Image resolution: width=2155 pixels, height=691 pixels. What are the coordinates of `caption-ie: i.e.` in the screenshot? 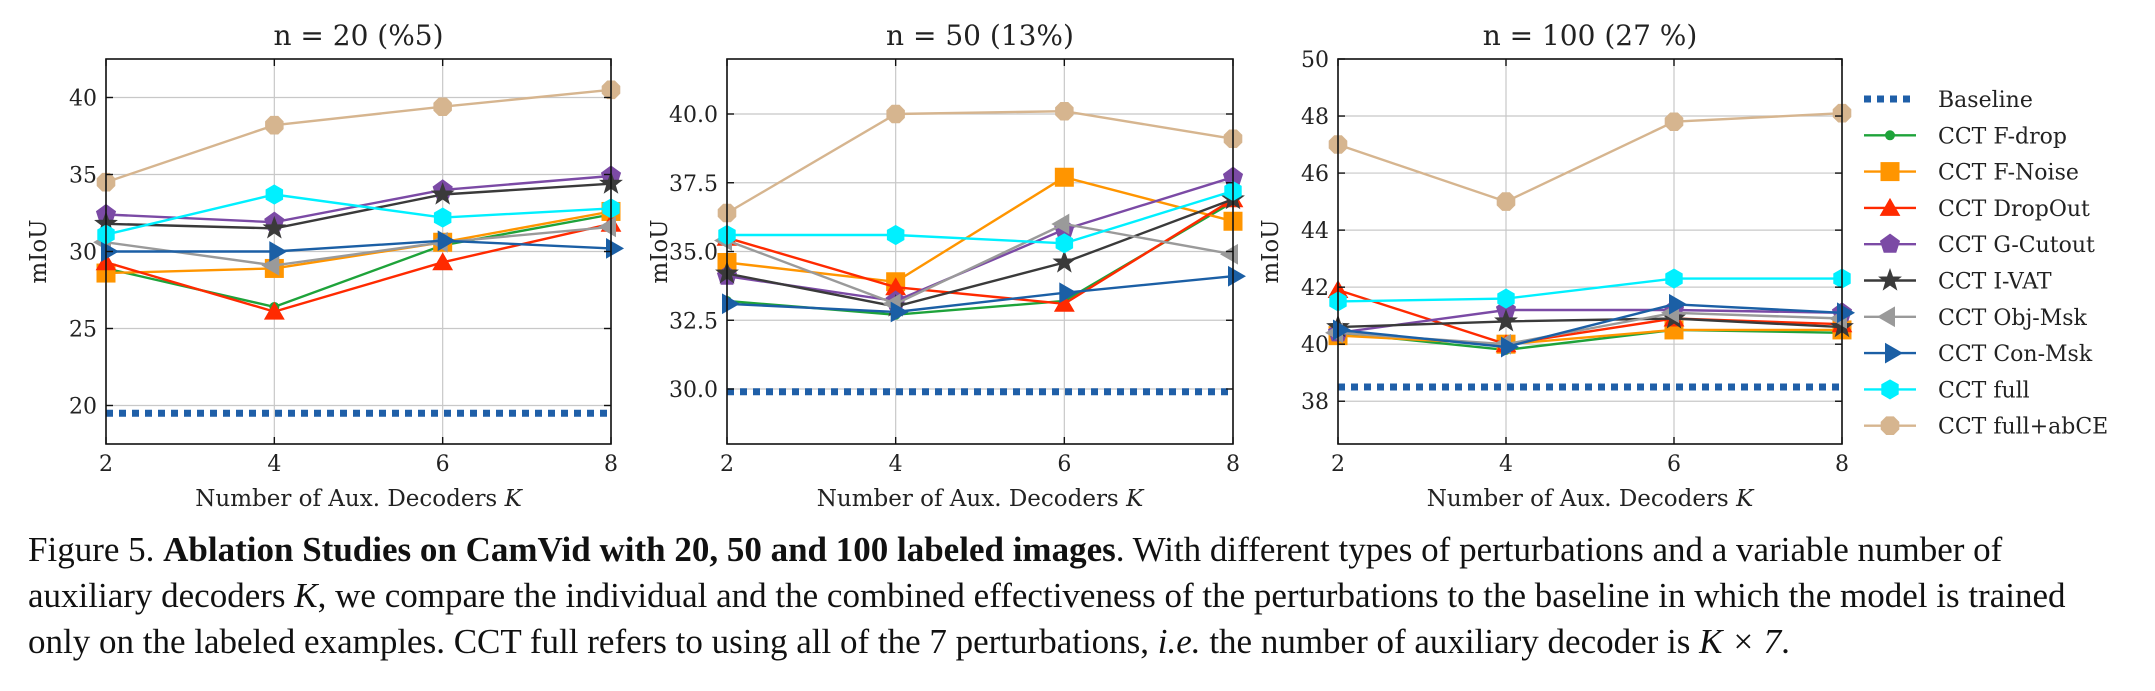 It's located at (1179, 641).